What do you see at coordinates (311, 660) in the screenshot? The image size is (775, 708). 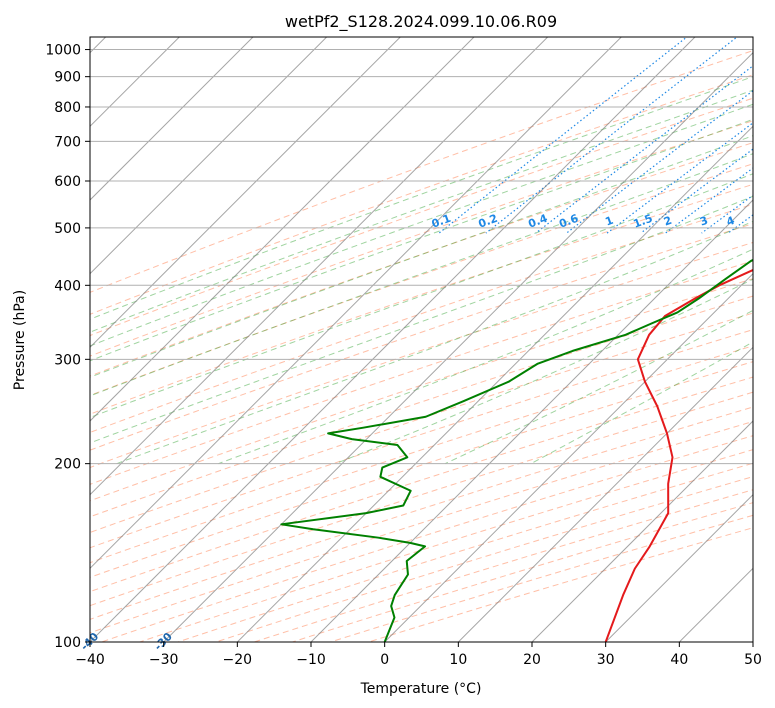 I see `x-tick-label: −10` at bounding box center [311, 660].